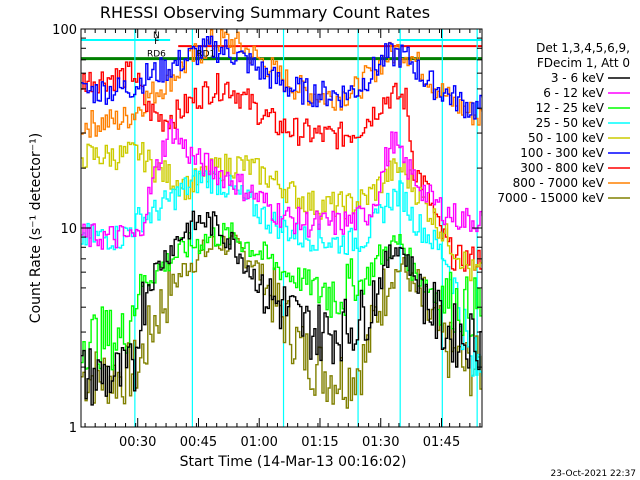 Image resolution: width=640 pixels, height=480 pixels. Describe the element at coordinates (550, 198) in the screenshot. I see `legend-entry-label-8: 7000 - 15000 keV` at that location.